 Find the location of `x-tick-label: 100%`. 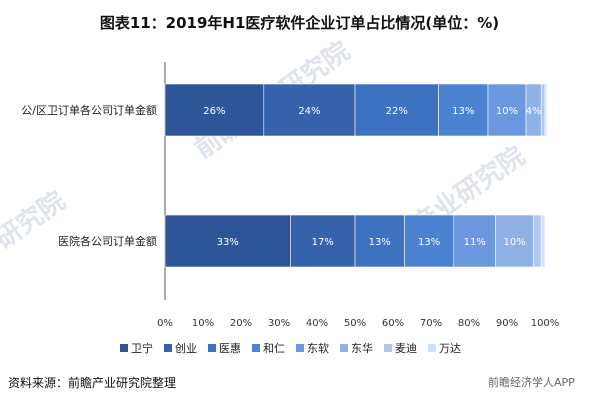

x-tick-label: 100% is located at coordinates (545, 323).